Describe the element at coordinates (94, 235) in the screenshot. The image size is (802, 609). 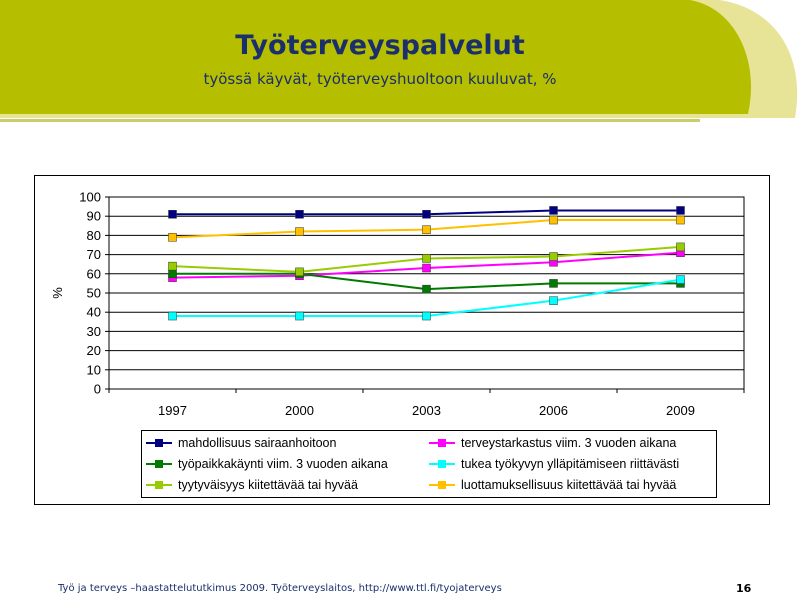
I see `y-tick-label: 80` at that location.